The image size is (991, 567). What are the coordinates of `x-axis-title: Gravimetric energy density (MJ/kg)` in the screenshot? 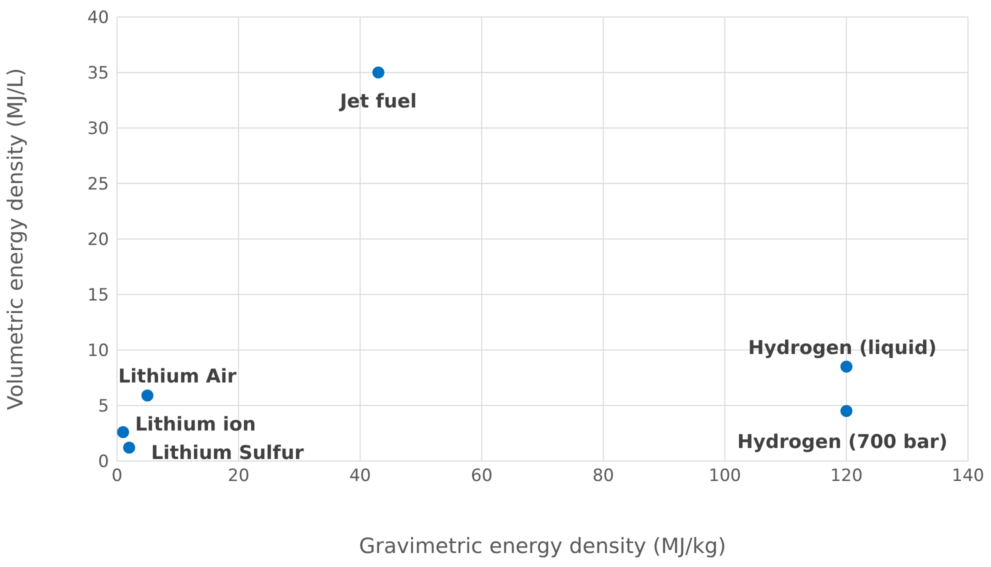 It's located at (542, 546).